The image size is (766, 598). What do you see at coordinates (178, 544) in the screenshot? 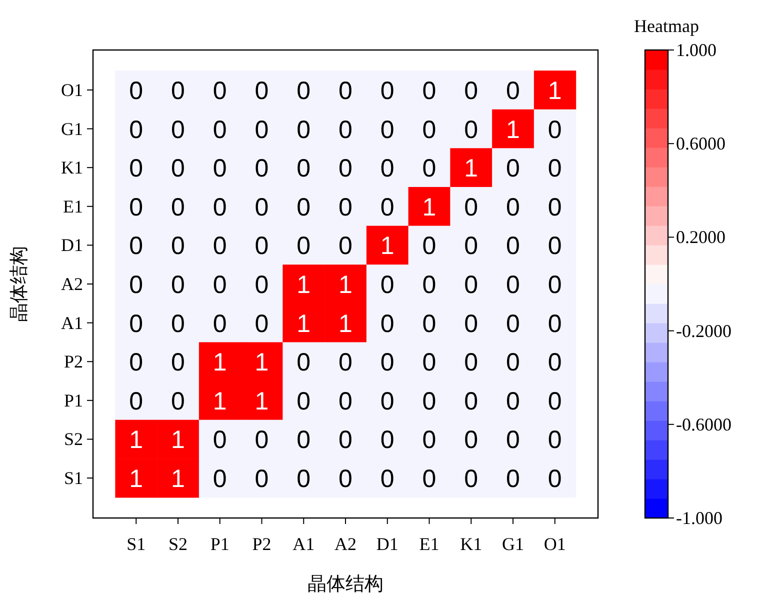
I see `x-tick-label: S2` at bounding box center [178, 544].